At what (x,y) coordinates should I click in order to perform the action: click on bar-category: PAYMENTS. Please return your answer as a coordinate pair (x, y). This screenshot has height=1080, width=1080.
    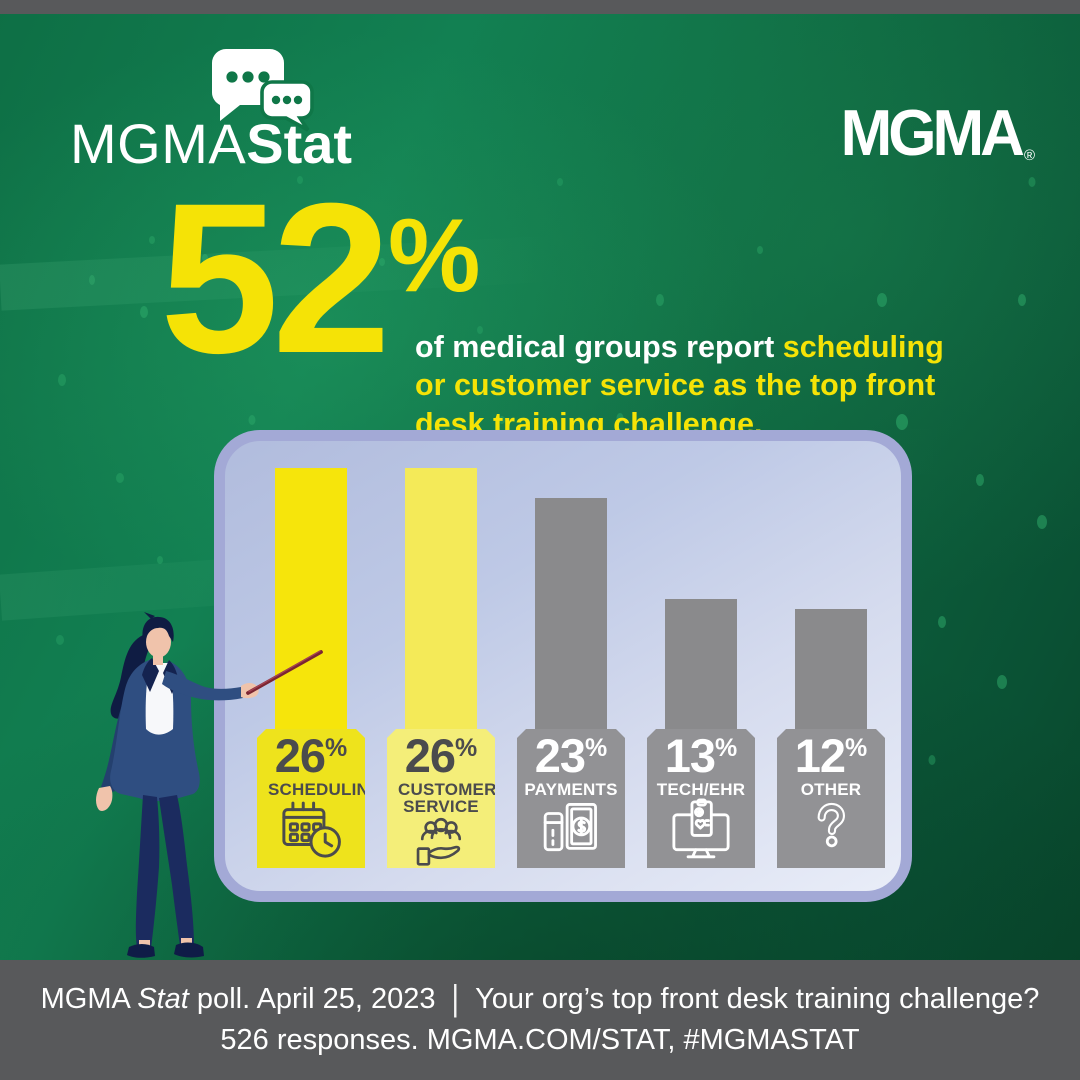
    Looking at the image, I should click on (571, 789).